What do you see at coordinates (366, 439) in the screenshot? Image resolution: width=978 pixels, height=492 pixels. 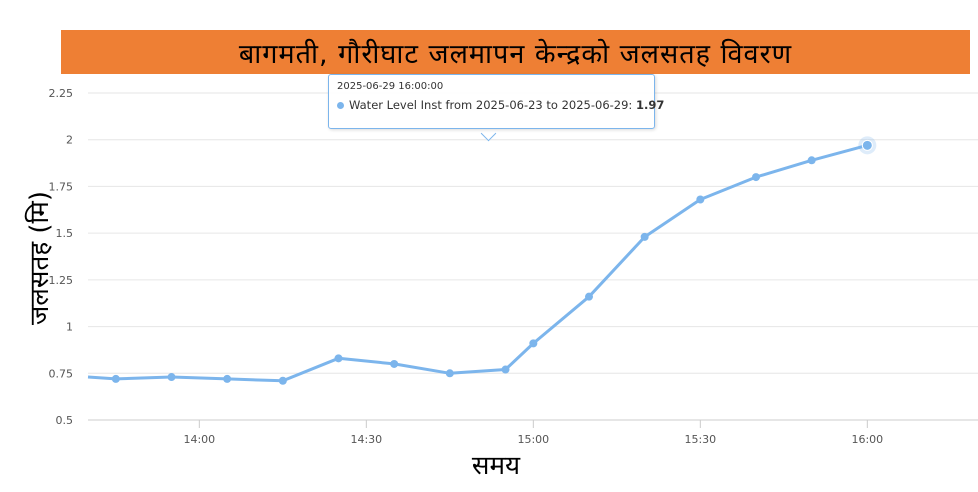 I see `x-tick-label: 14:30` at bounding box center [366, 439].